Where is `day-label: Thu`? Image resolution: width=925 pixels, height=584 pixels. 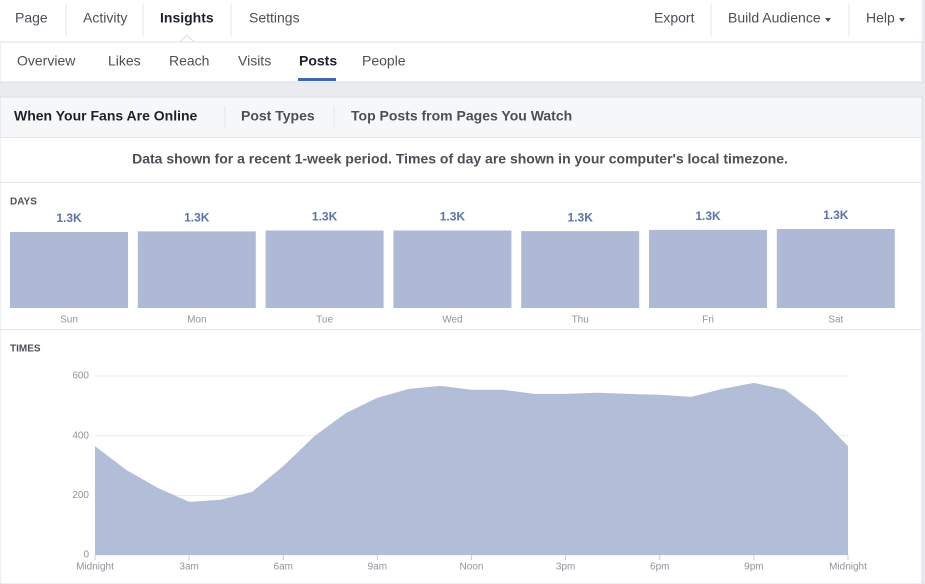 day-label: Thu is located at coordinates (580, 320).